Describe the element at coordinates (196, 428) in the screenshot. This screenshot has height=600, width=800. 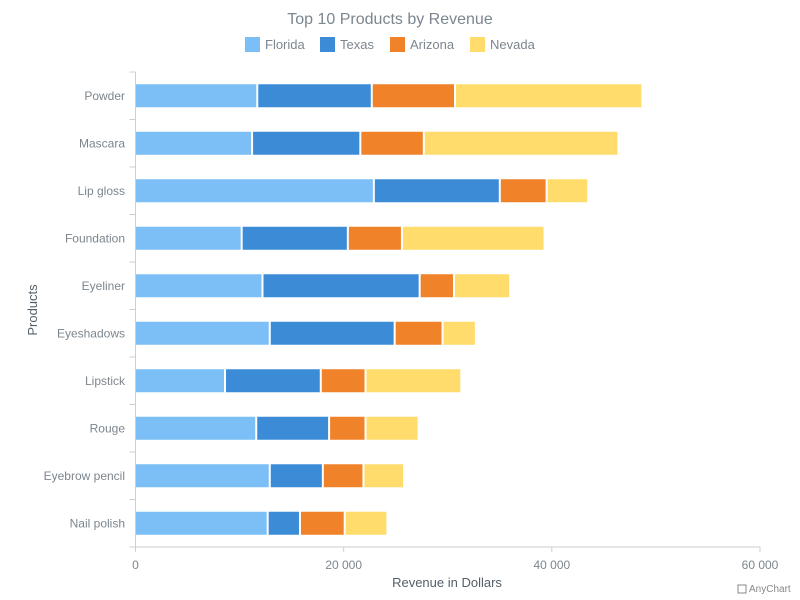
I see `bar-florida-rouge` at that location.